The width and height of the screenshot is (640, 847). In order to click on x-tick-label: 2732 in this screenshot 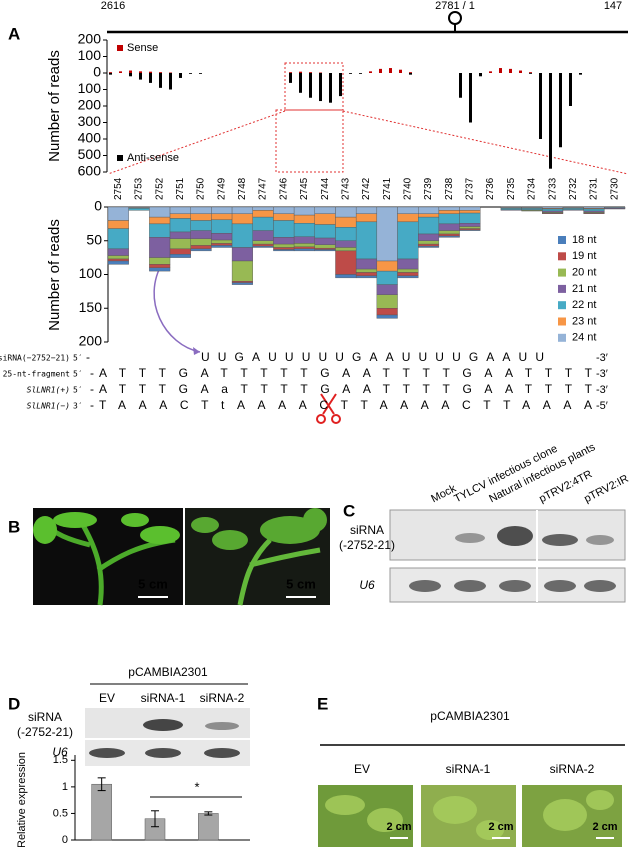, I will do `click(573, 188)`.